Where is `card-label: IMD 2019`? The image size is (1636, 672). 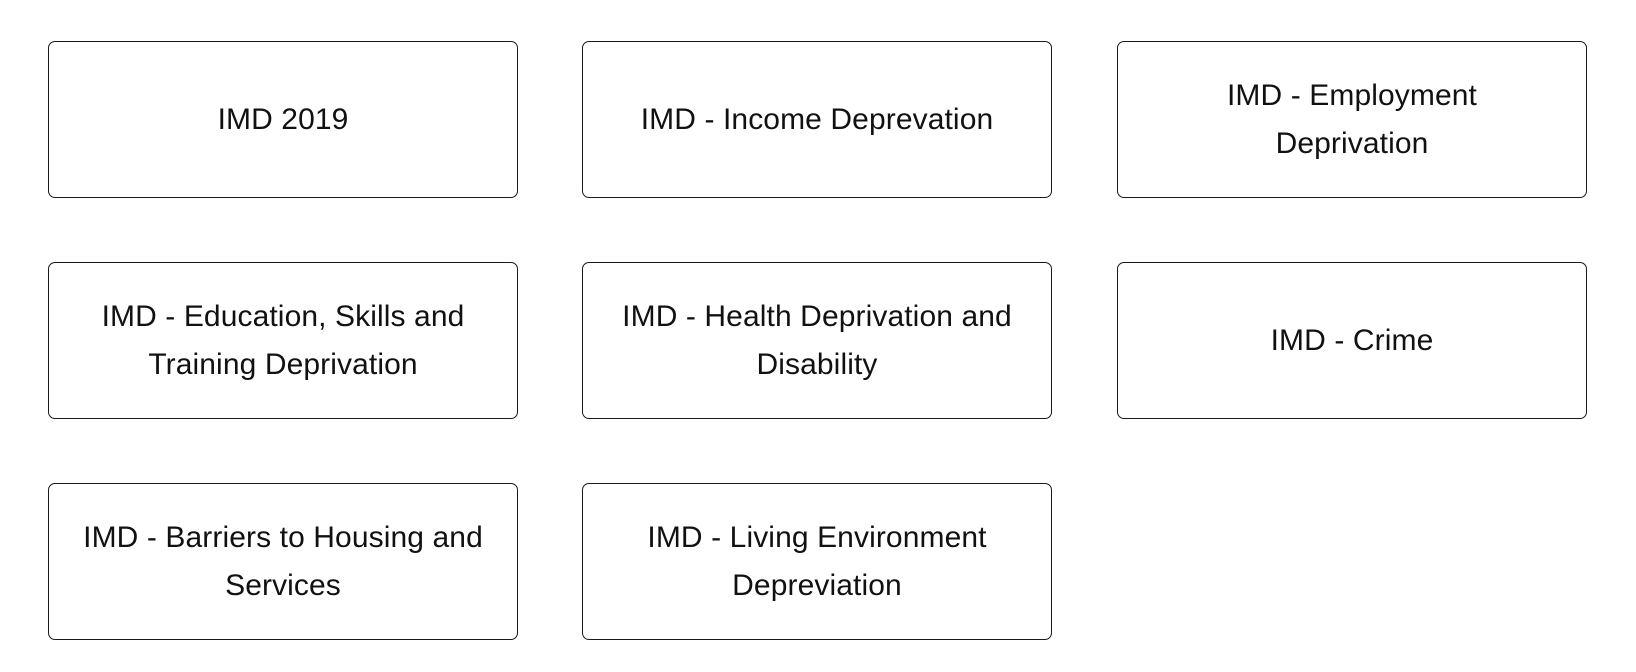 card-label: IMD 2019 is located at coordinates (283, 119).